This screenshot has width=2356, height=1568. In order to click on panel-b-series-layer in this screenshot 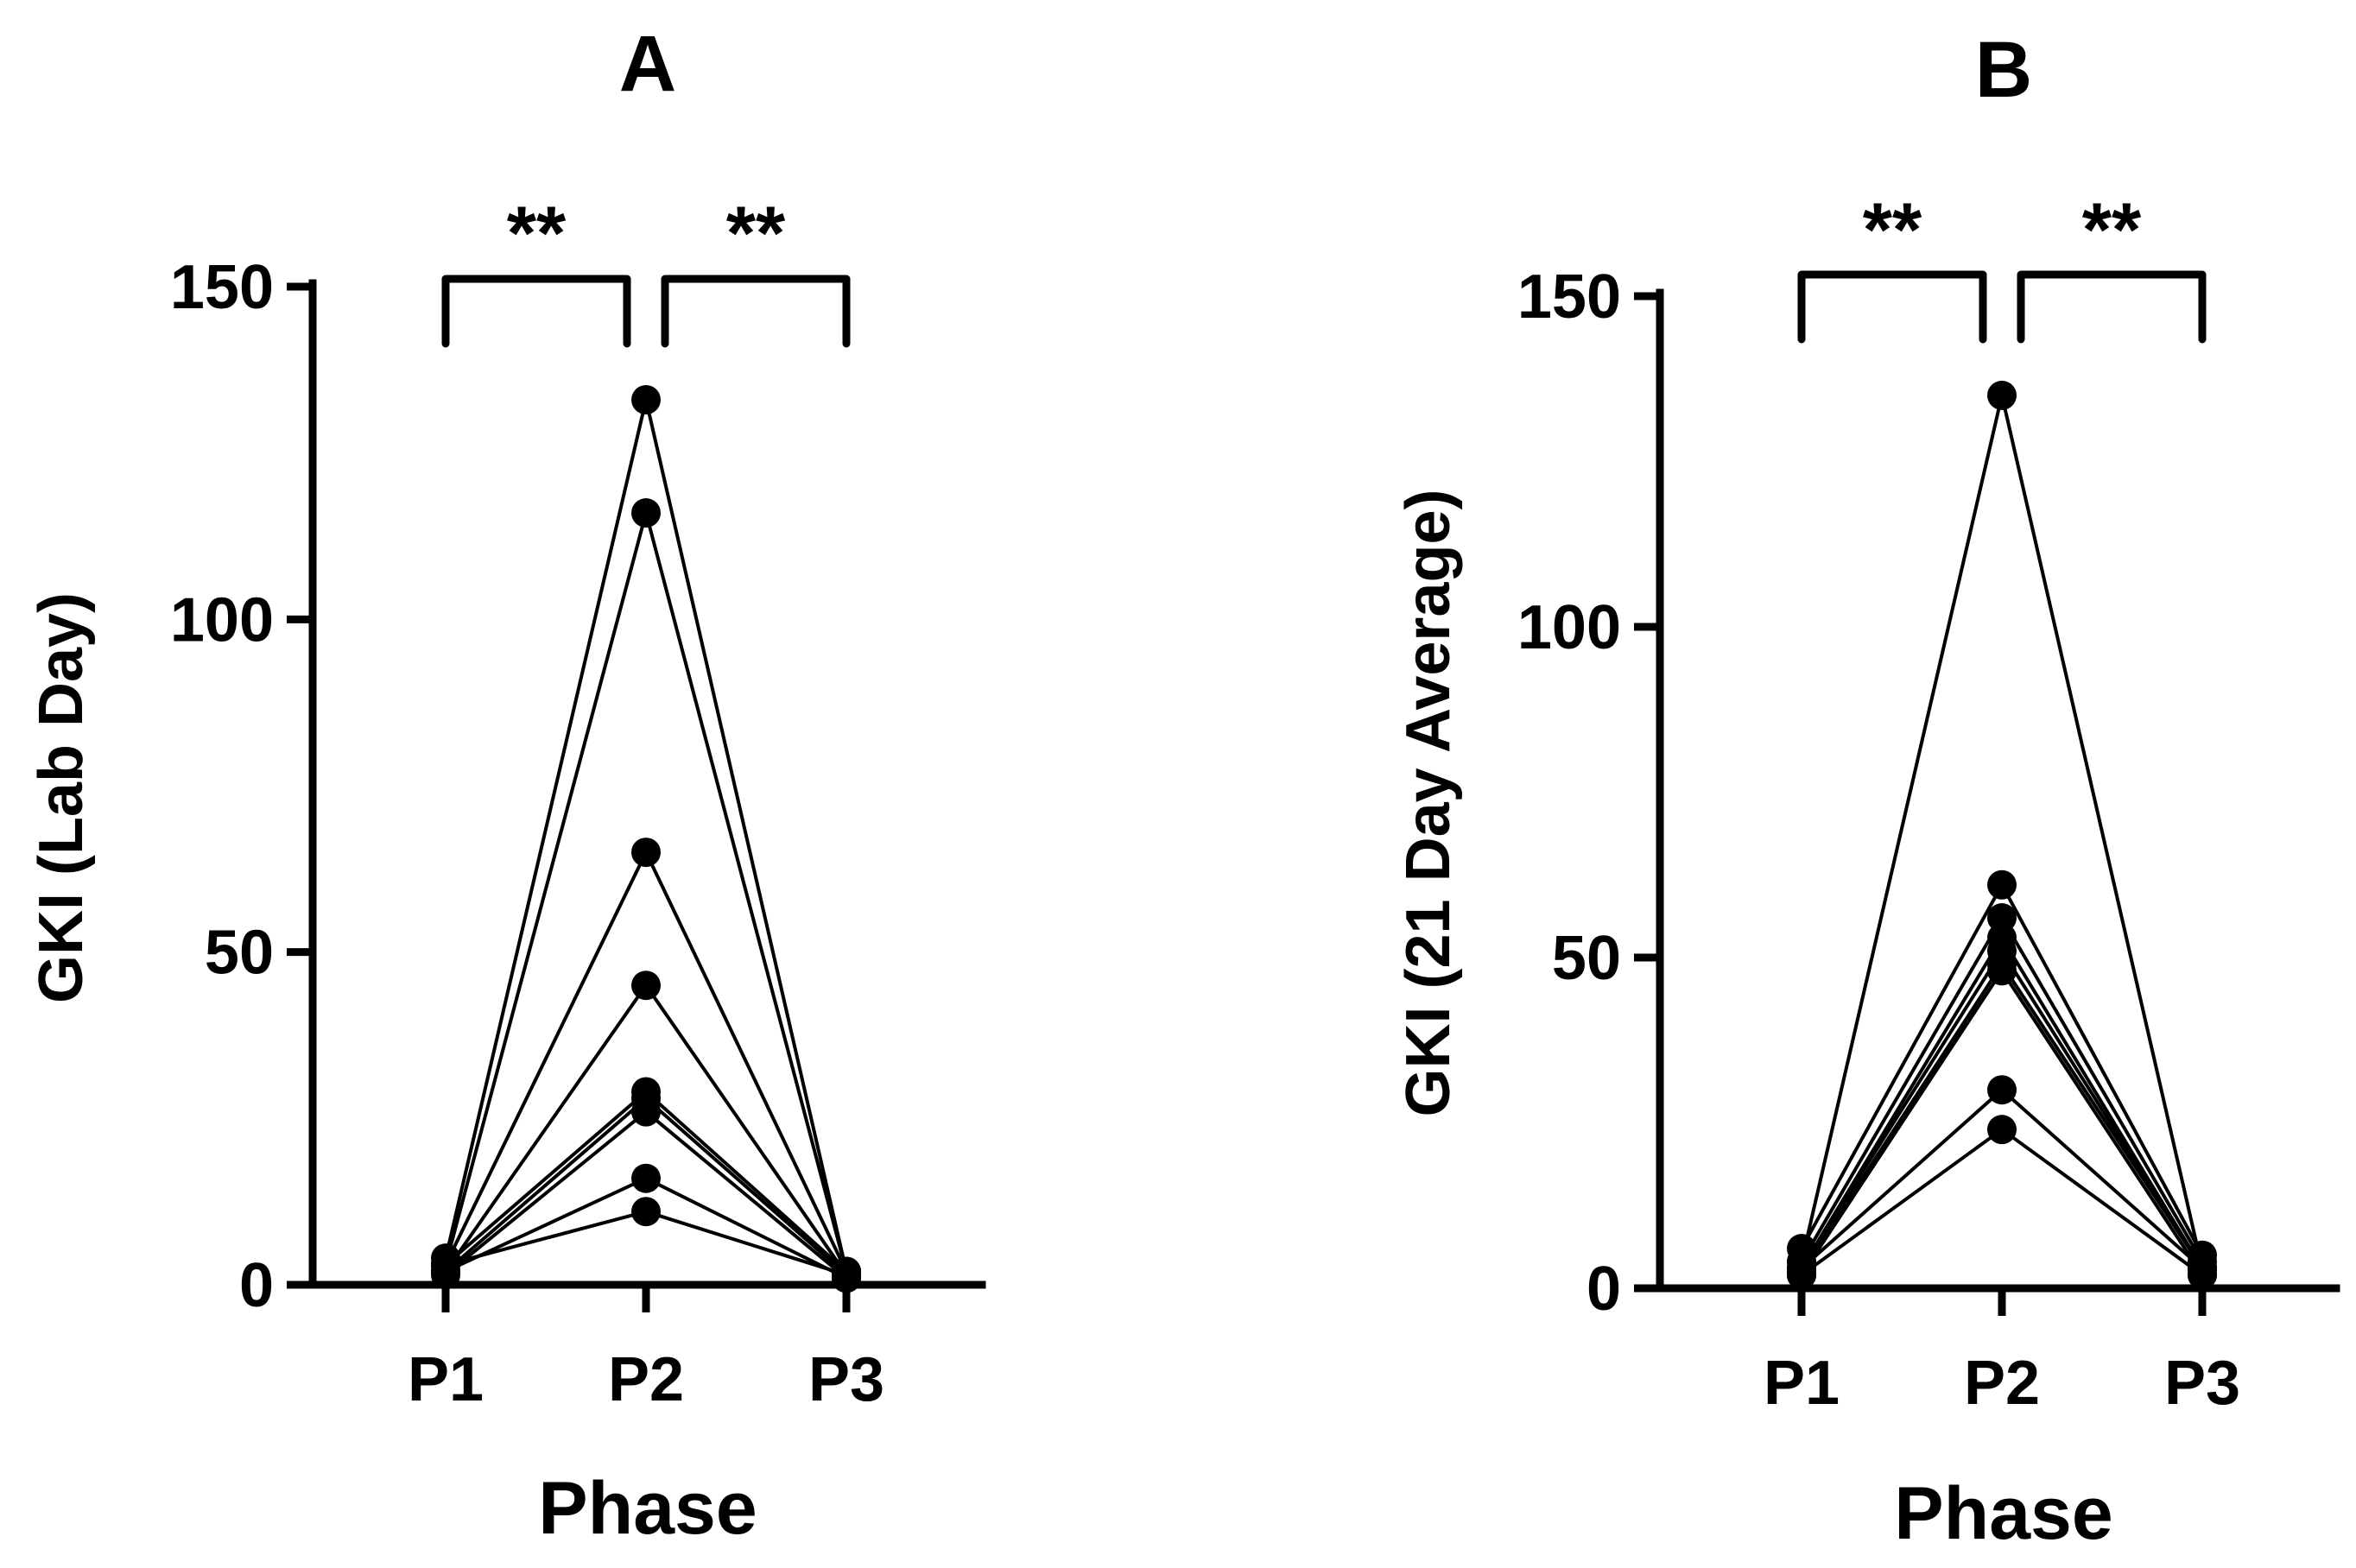, I will do `click(2002, 835)`.